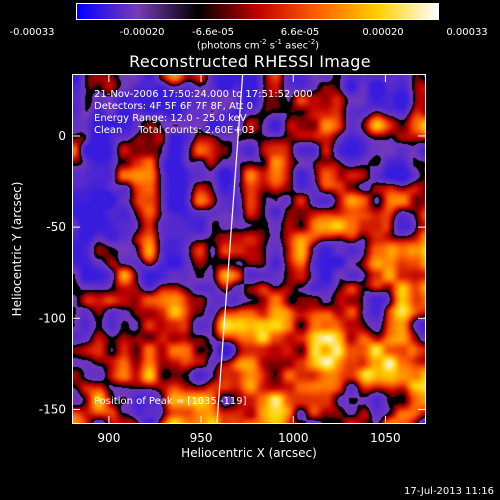 The width and height of the screenshot is (500, 500). I want to click on colorbar, so click(257, 11).